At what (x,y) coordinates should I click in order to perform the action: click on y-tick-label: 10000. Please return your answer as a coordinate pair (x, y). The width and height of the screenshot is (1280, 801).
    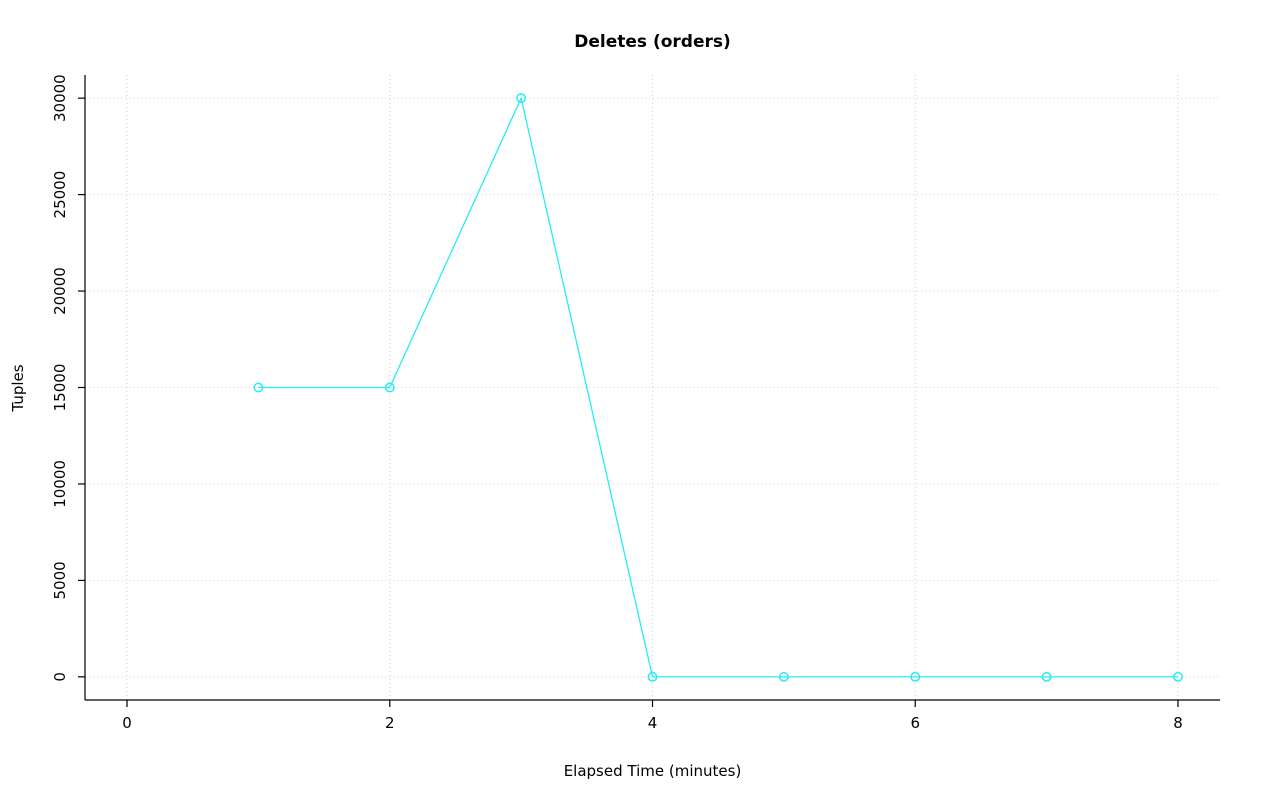
    Looking at the image, I should click on (60, 484).